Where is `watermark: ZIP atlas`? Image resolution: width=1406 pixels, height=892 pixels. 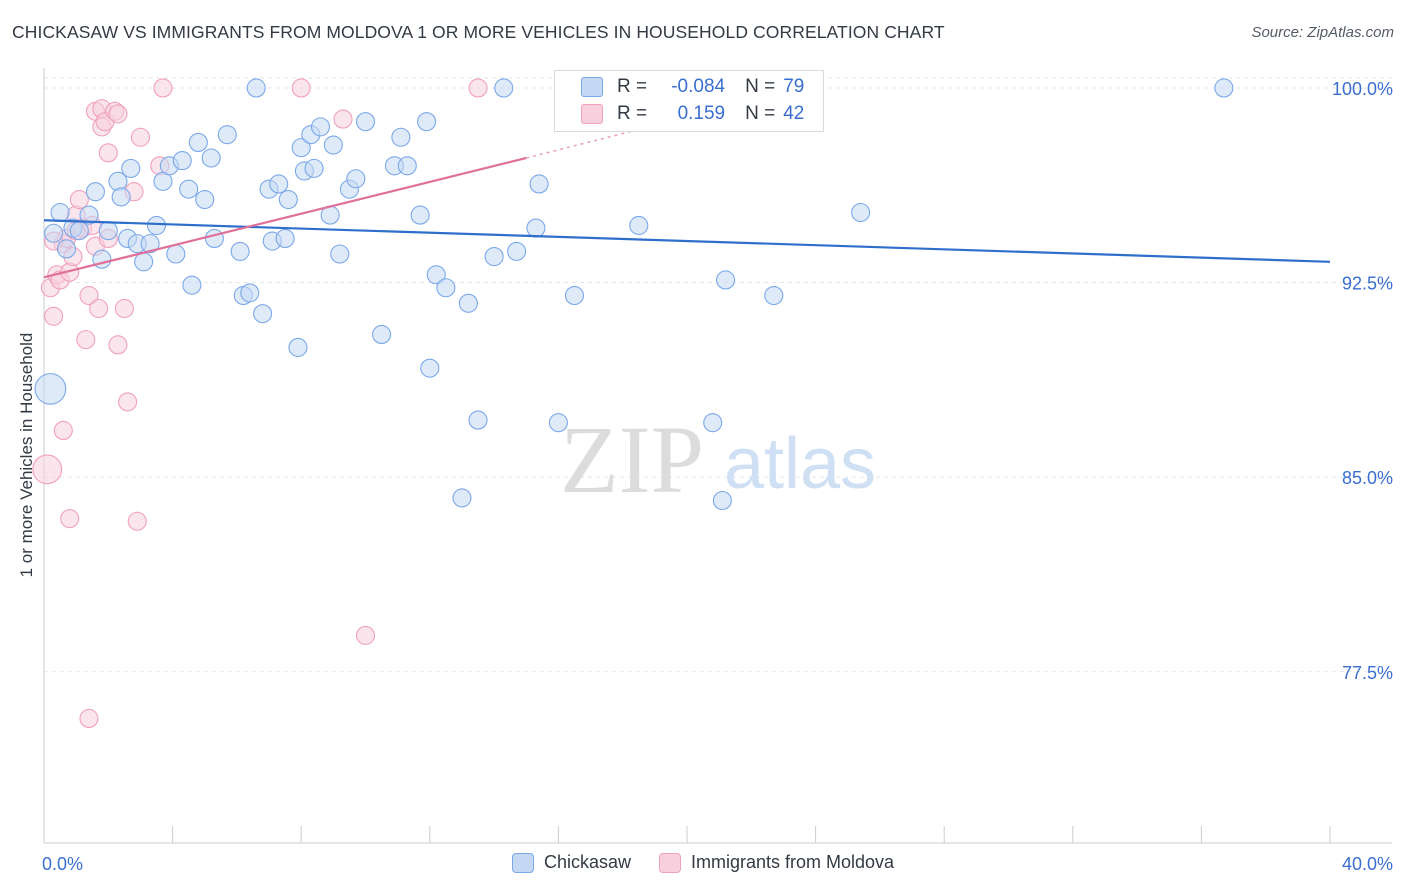 watermark: ZIP atlas is located at coordinates (718, 459).